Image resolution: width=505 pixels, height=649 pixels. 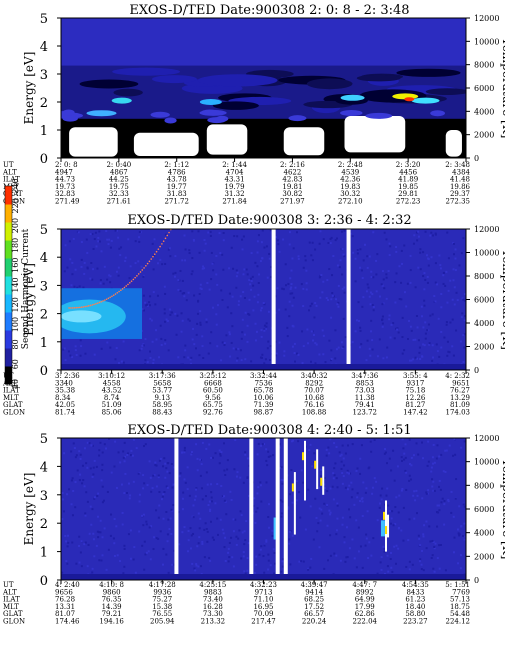 What do you see at coordinates (213, 398) in the screenshot?
I see `orbit-cell: 9.56` at bounding box center [213, 398].